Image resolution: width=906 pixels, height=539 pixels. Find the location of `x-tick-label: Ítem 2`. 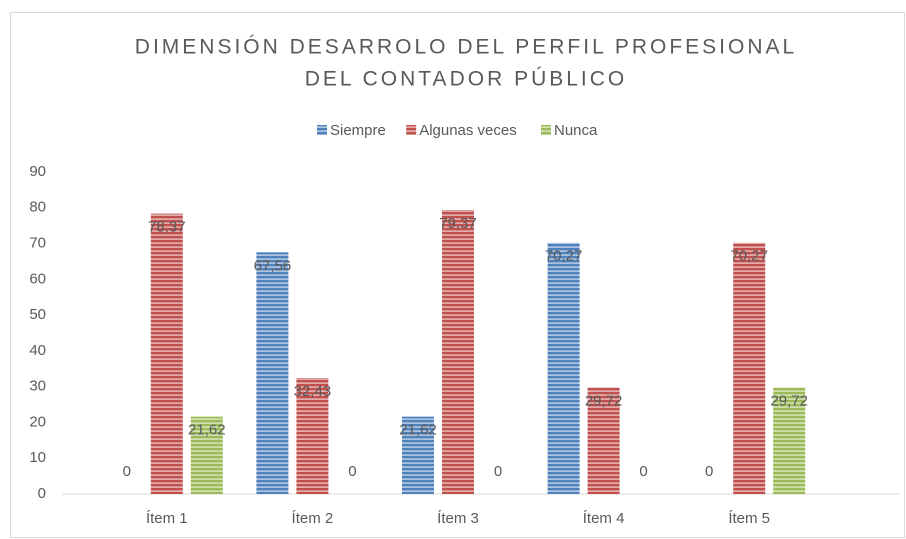

x-tick-label: Ítem 2 is located at coordinates (313, 518).